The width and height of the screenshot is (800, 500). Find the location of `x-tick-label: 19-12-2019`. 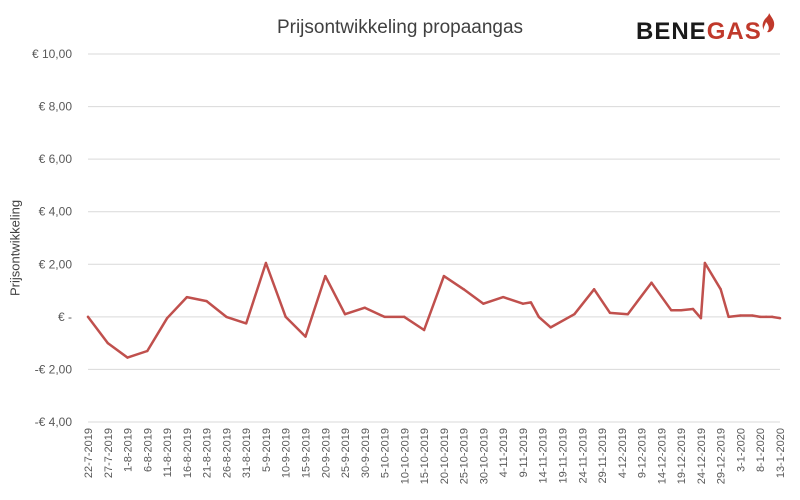

x-tick-label: 19-12-2019 is located at coordinates (682, 456).